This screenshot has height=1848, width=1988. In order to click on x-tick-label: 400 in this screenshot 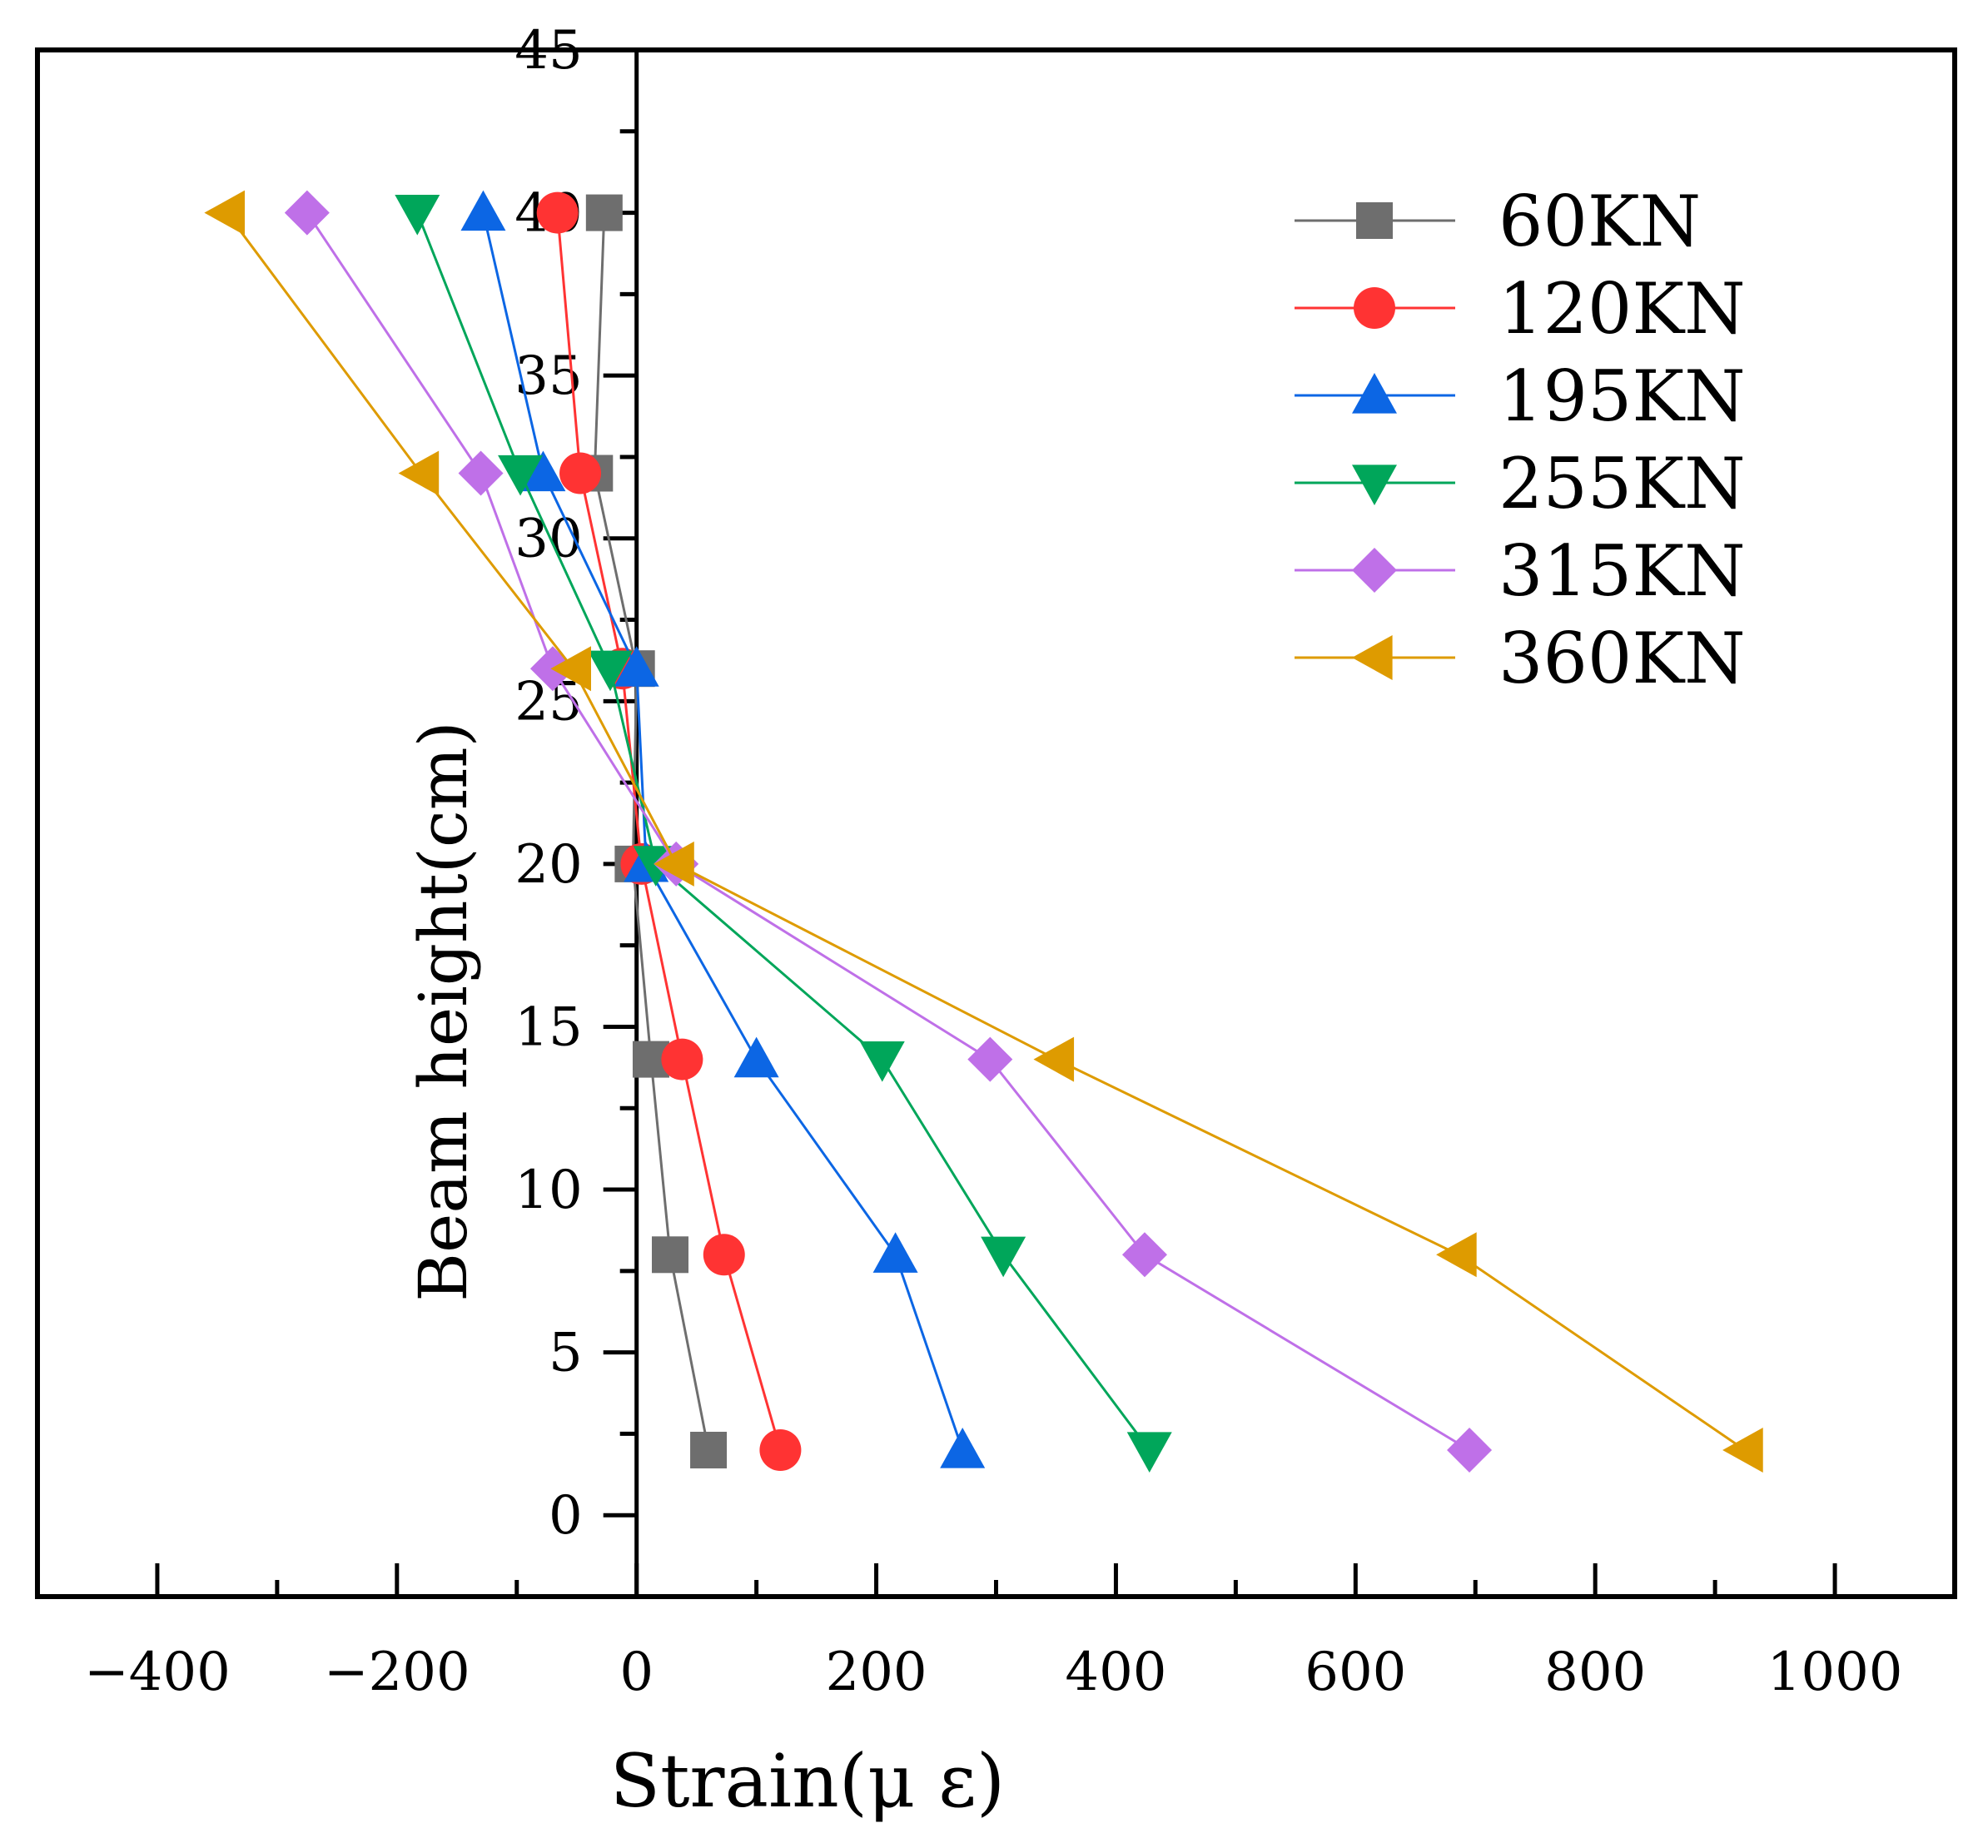, I will do `click(1115, 1673)`.